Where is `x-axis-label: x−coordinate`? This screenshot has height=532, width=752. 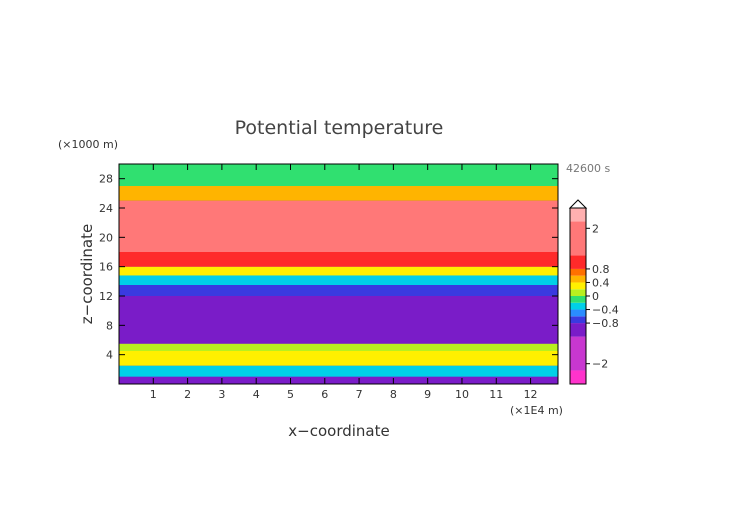 x-axis-label: x−coordinate is located at coordinates (338, 431).